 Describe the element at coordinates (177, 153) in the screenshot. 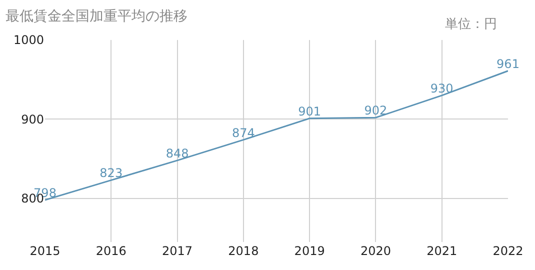

I see `data-label: 848` at that location.